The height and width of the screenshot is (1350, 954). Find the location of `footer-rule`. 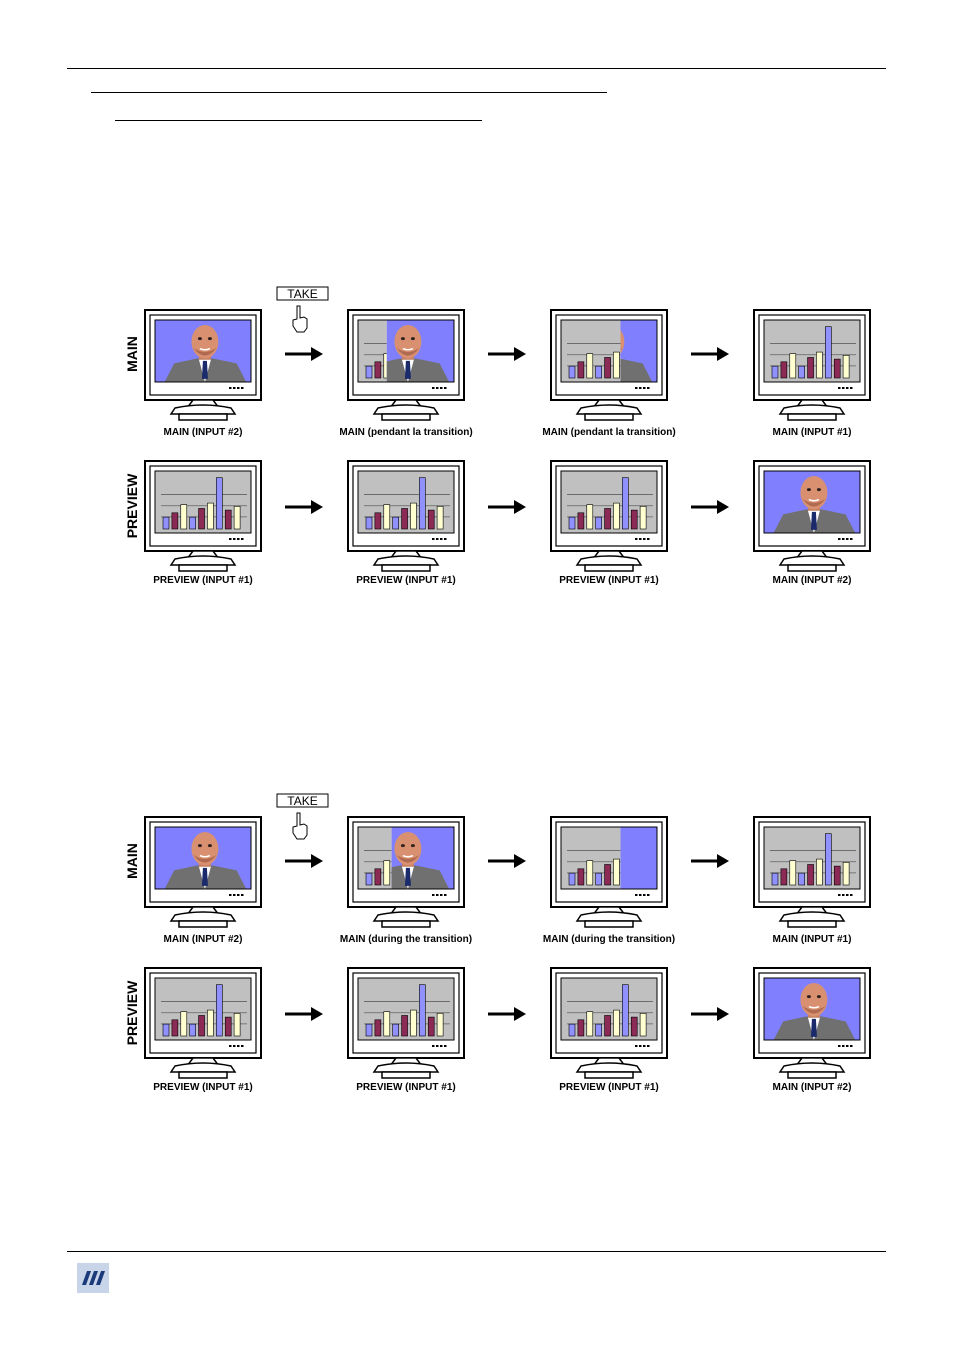

footer-rule is located at coordinates (476, 1251).